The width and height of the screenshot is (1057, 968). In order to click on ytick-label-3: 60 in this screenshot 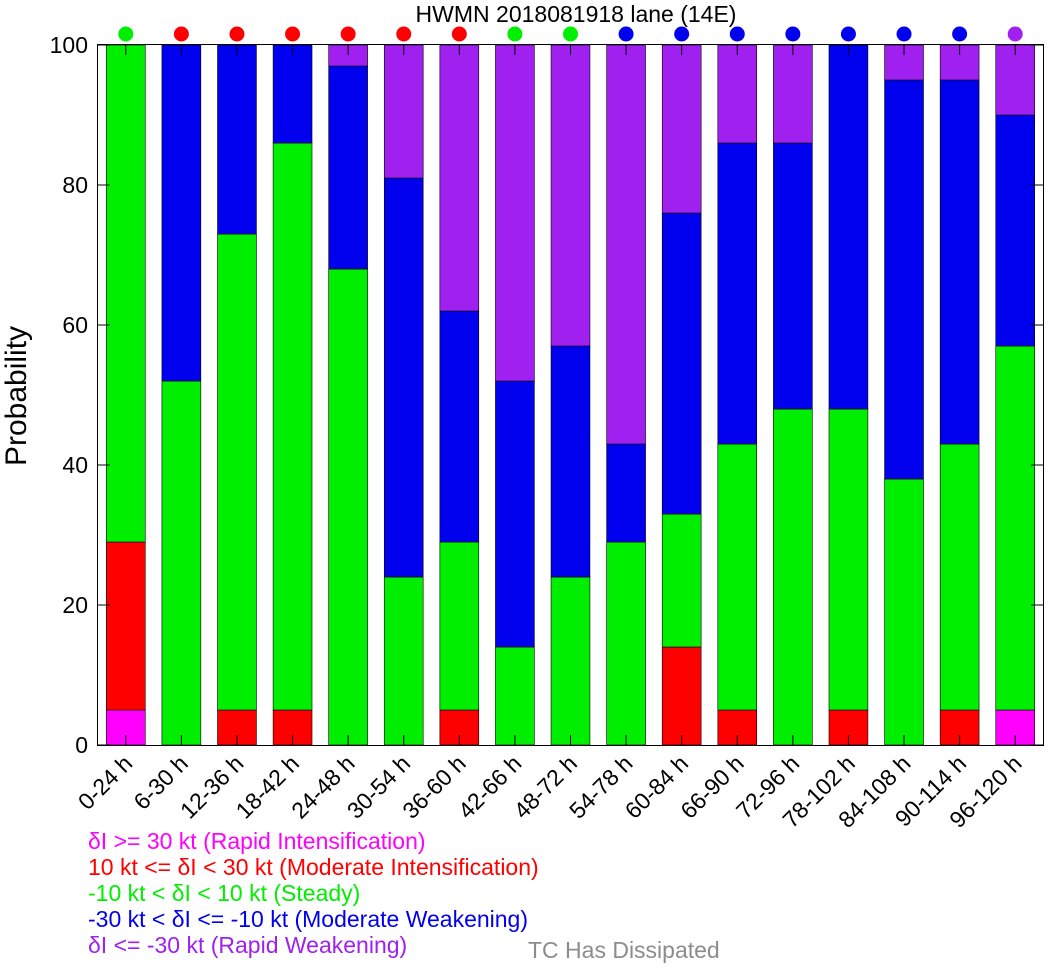, I will do `click(75, 325)`.